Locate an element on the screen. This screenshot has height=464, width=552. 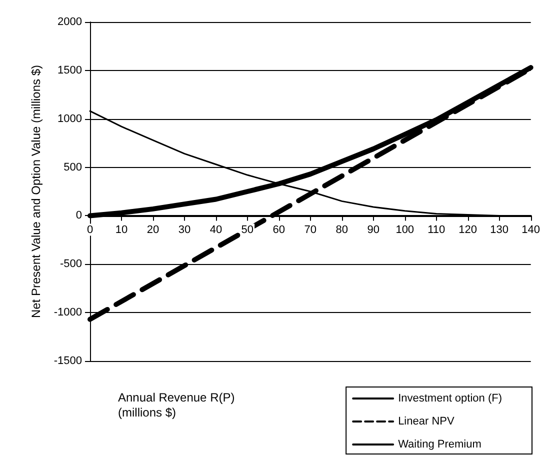
y-tick-label: 1500 is located at coordinates (70, 70).